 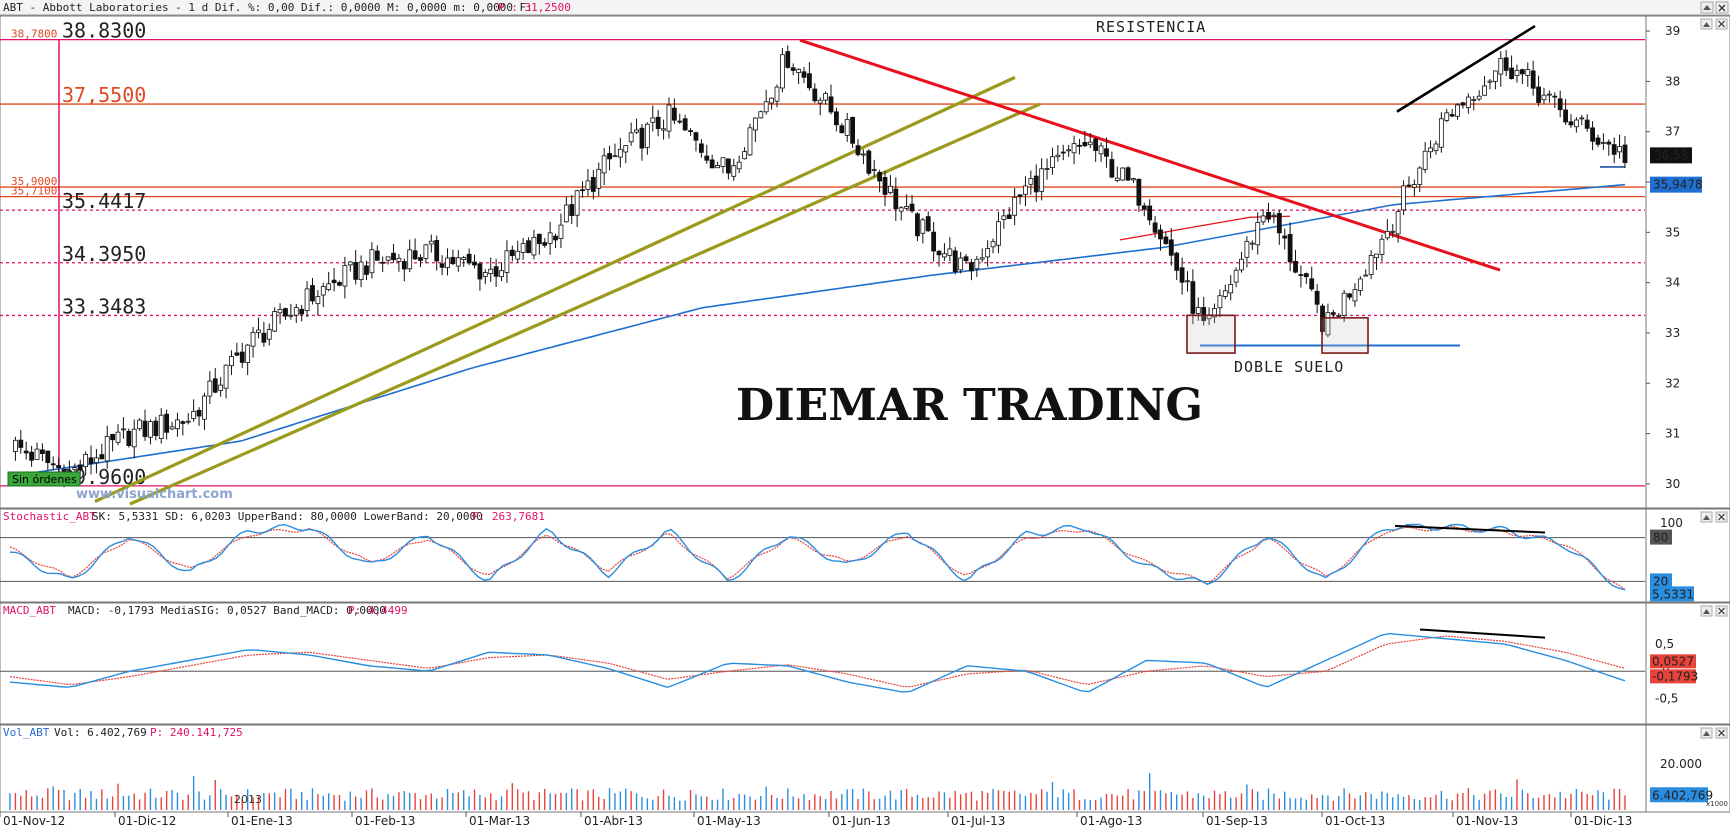 What do you see at coordinates (1682, 795) in the screenshot?
I see `volume-badge-label: 6.402,769` at bounding box center [1682, 795].